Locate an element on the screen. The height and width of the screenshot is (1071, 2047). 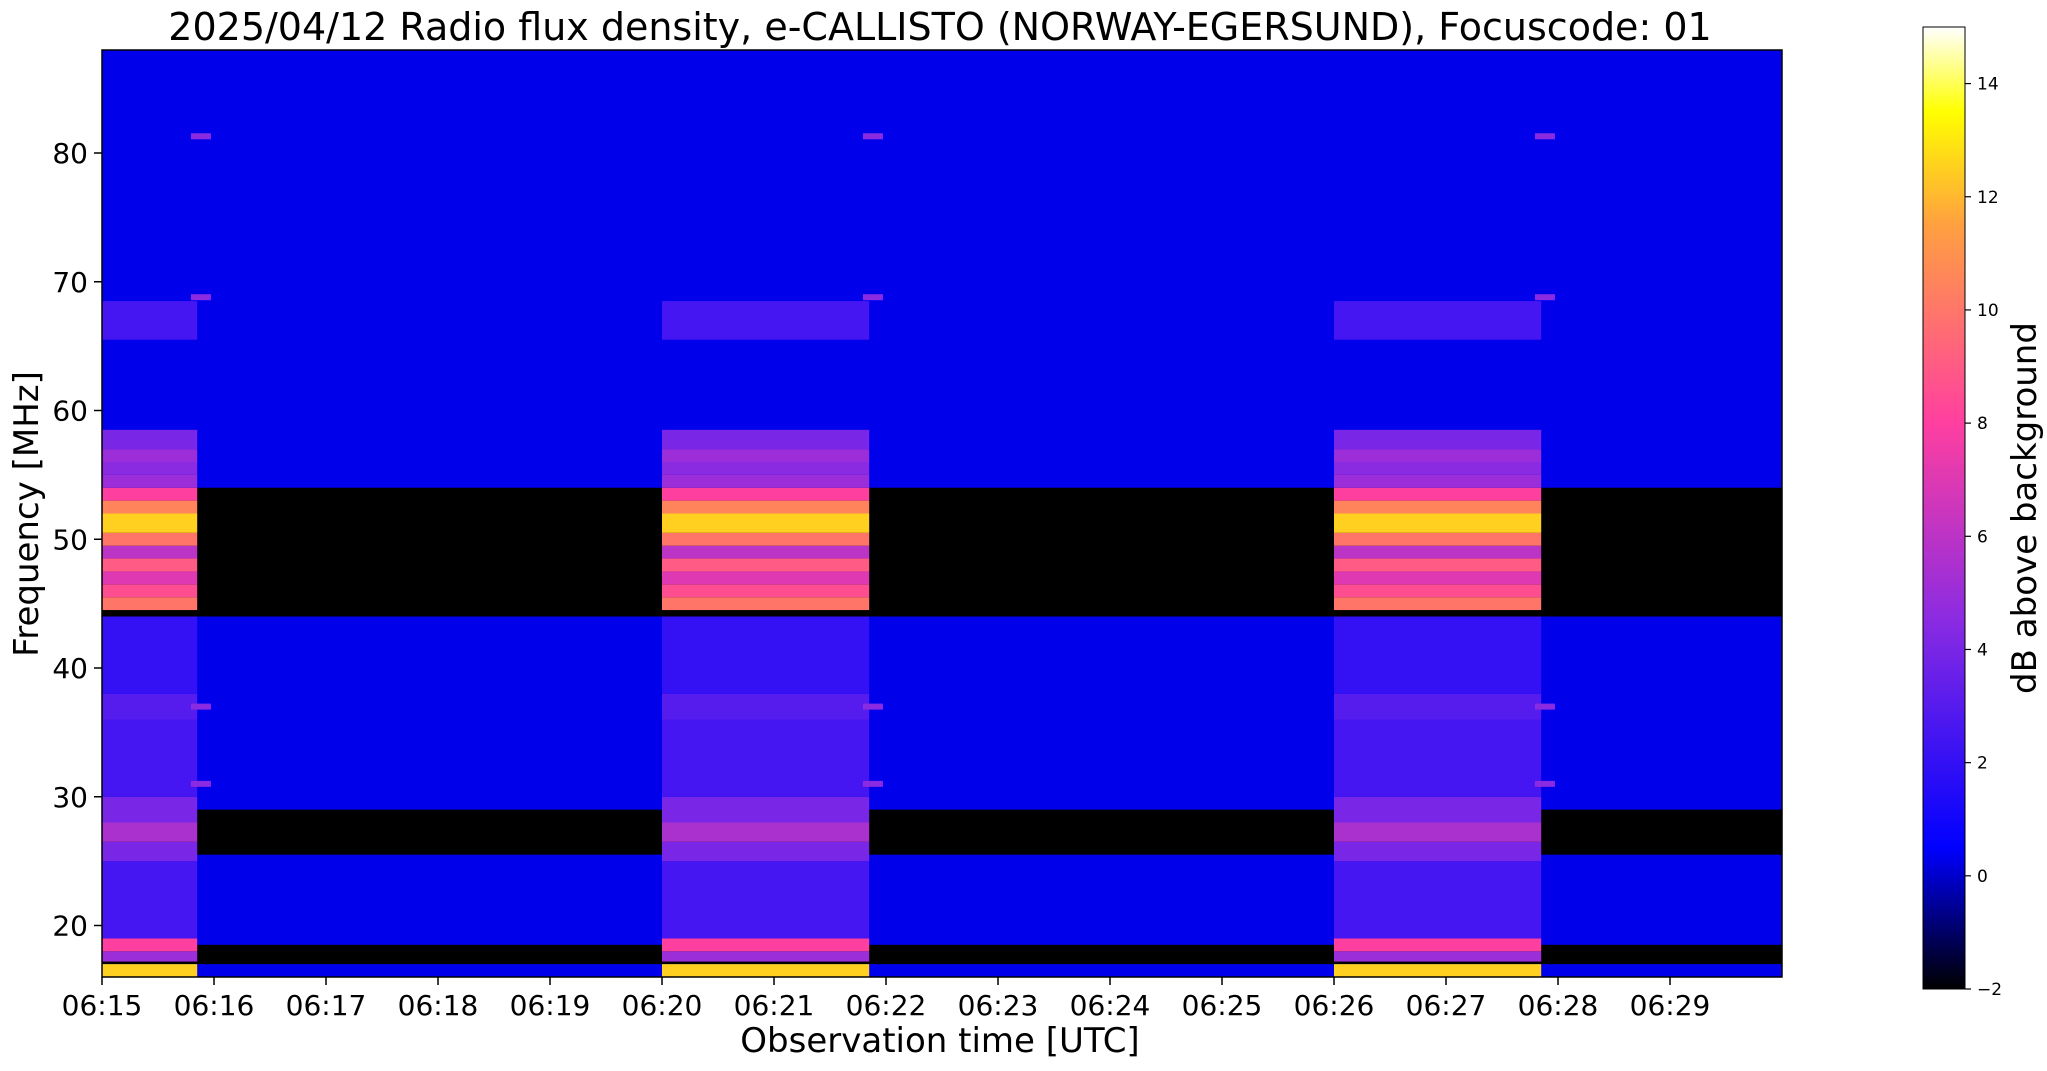
x-tick-label: 06:21 is located at coordinates (774, 1005).